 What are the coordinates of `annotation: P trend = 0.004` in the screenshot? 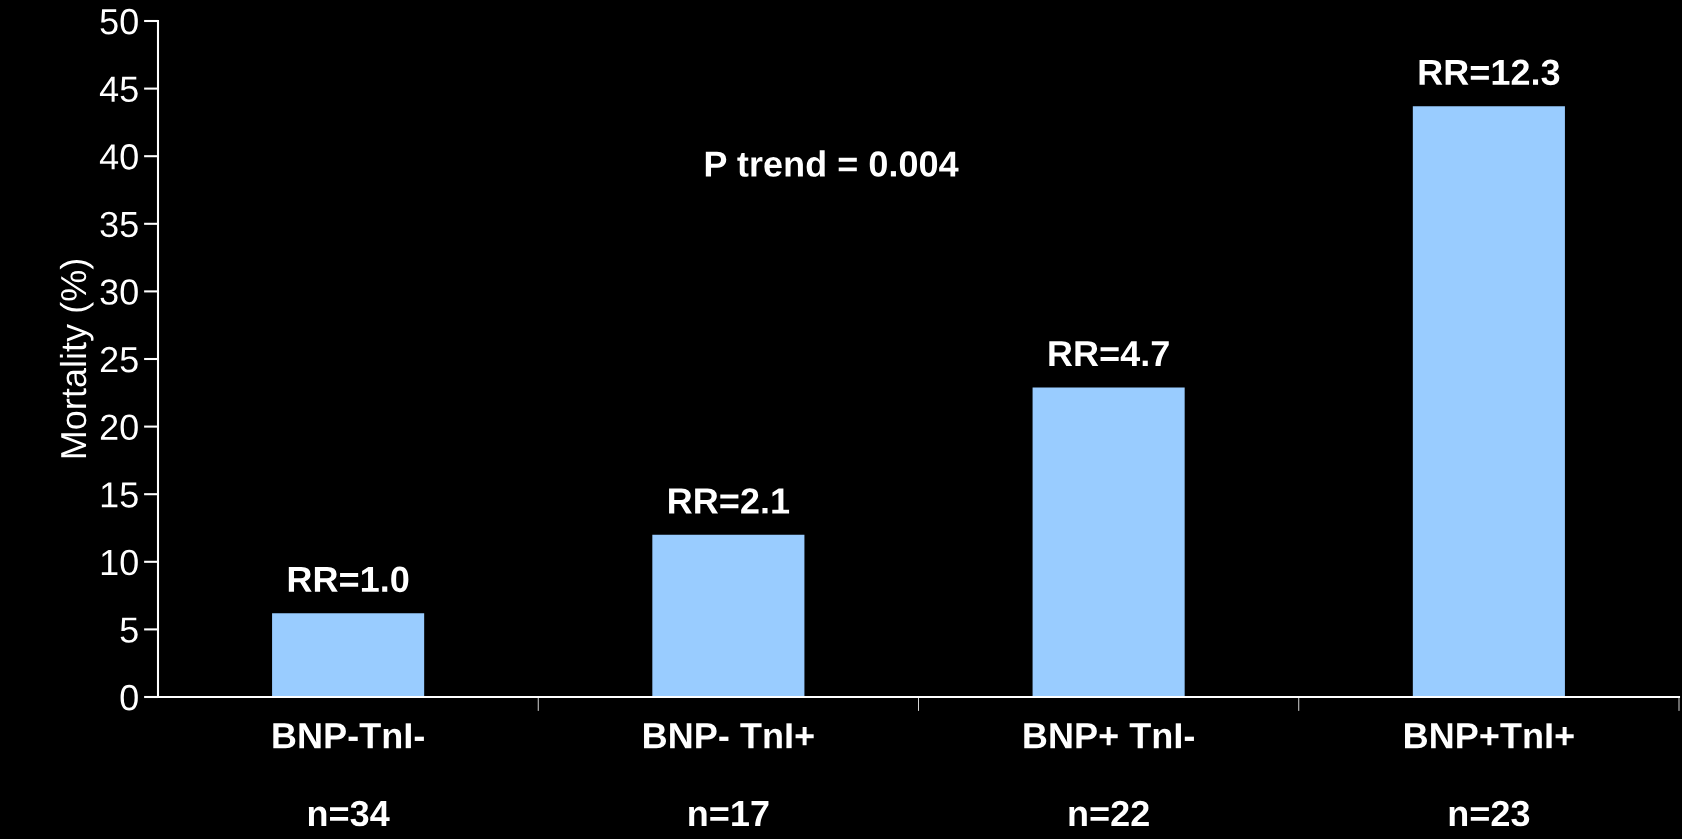 It's located at (832, 163).